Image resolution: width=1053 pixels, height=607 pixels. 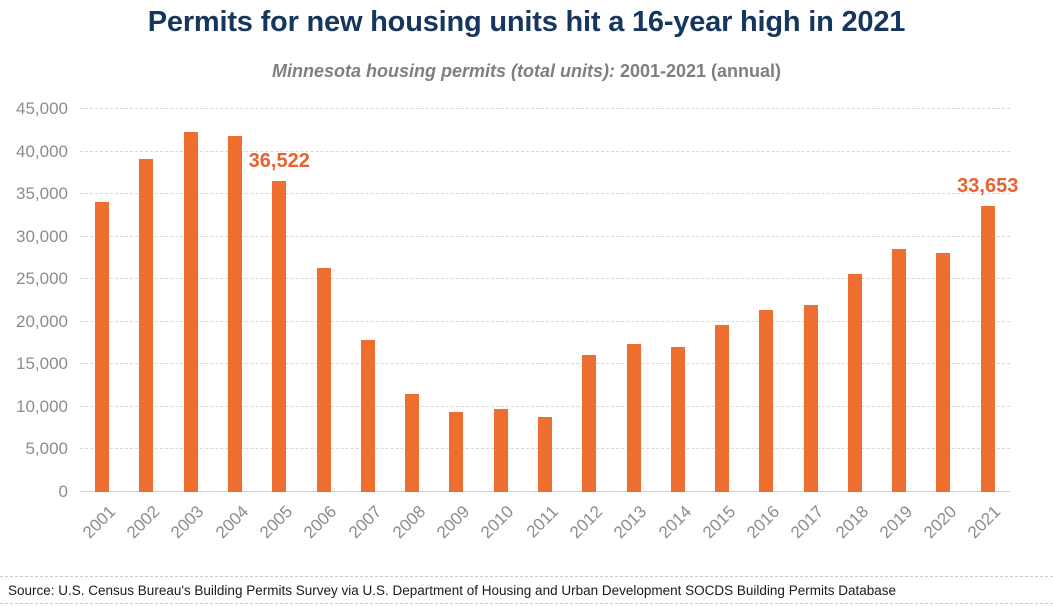 I want to click on bar-2012, so click(x=589, y=423).